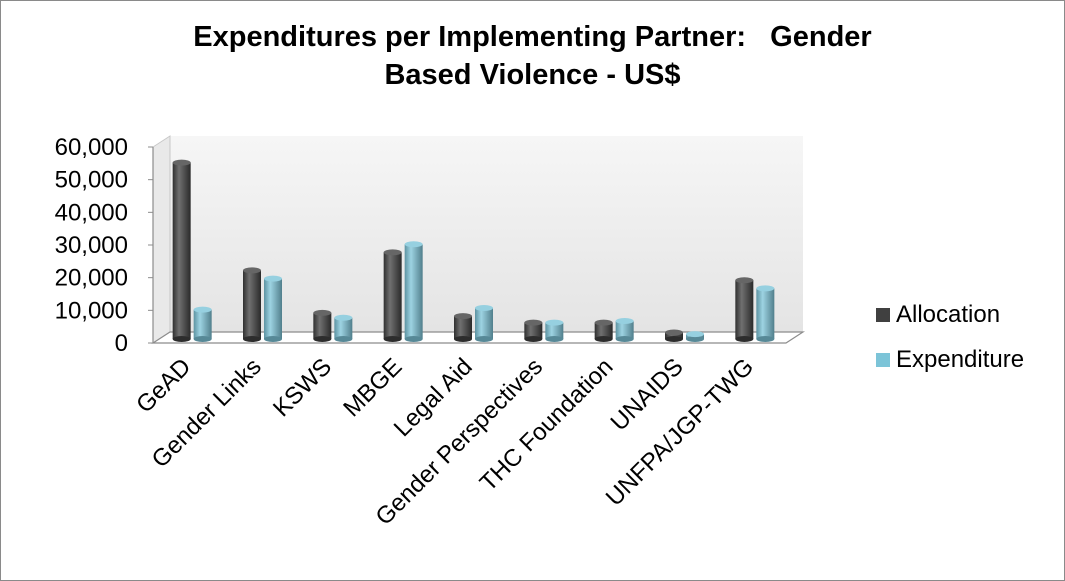 This screenshot has height=581, width=1065. What do you see at coordinates (91, 310) in the screenshot?
I see `y-tick-label: 10,000` at bounding box center [91, 310].